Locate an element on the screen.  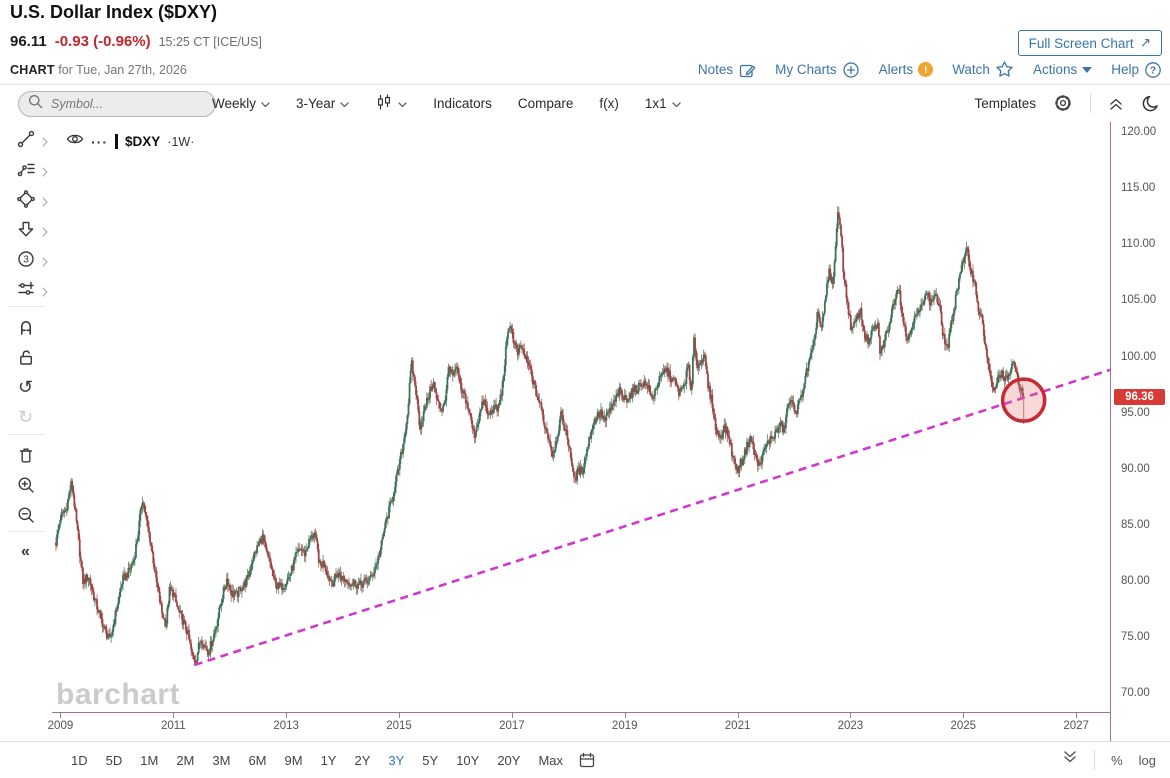
trendline-tool is located at coordinates (25, 139).